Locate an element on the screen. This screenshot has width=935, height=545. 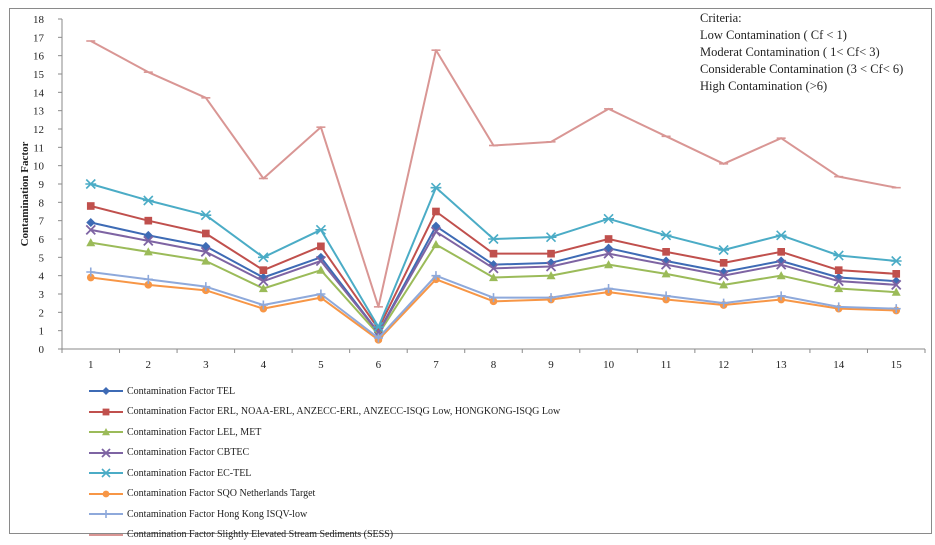
y-tick-label: 16 is located at coordinates (39, 57).